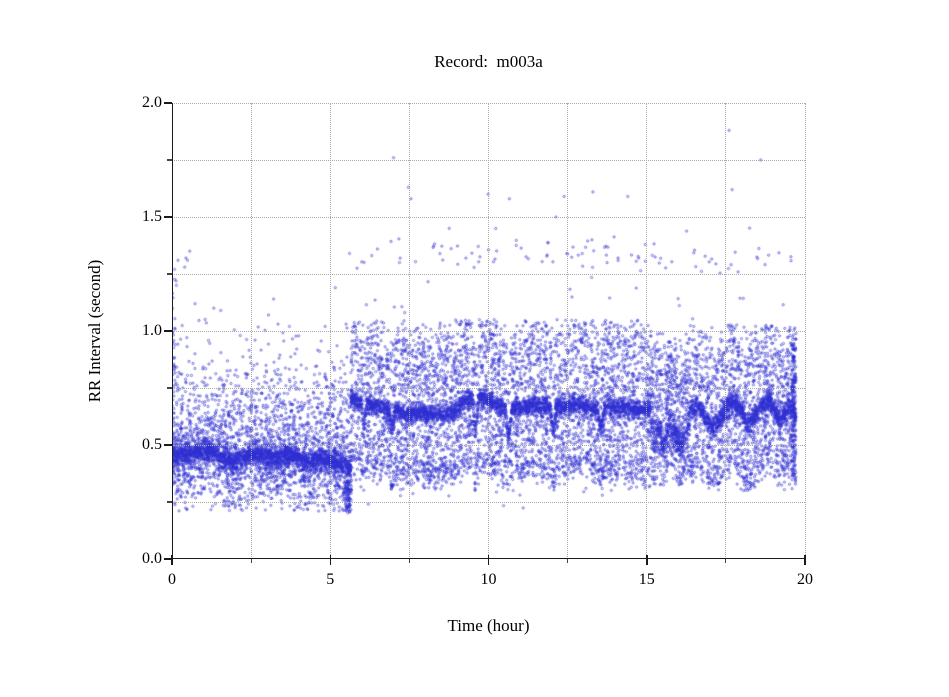 The image size is (949, 697). What do you see at coordinates (152, 558) in the screenshot?
I see `y-tick-label: 0.0` at bounding box center [152, 558].